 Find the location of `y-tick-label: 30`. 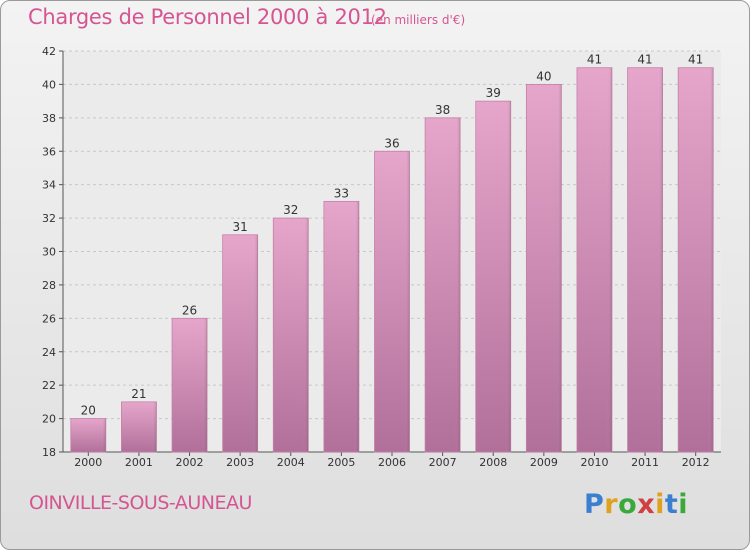

y-tick-label: 30 is located at coordinates (49, 252).